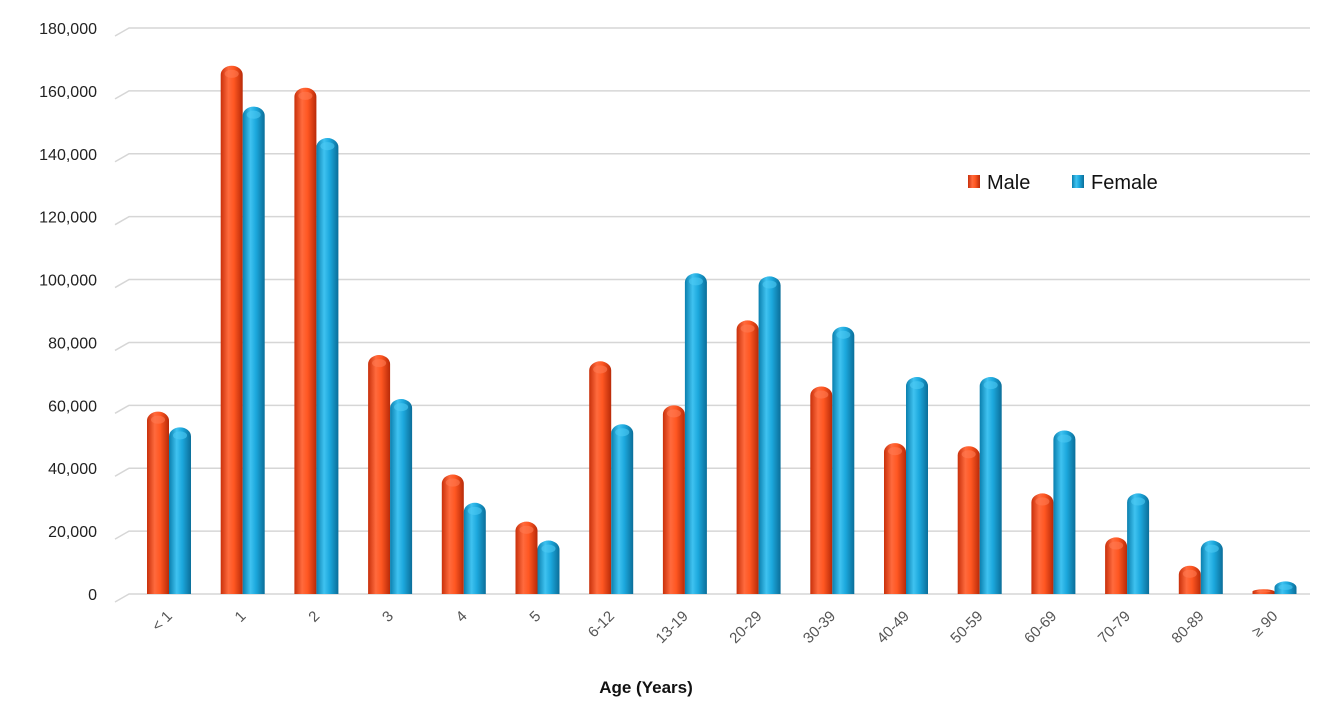  I want to click on x-tick-label: 2, so click(314, 617).